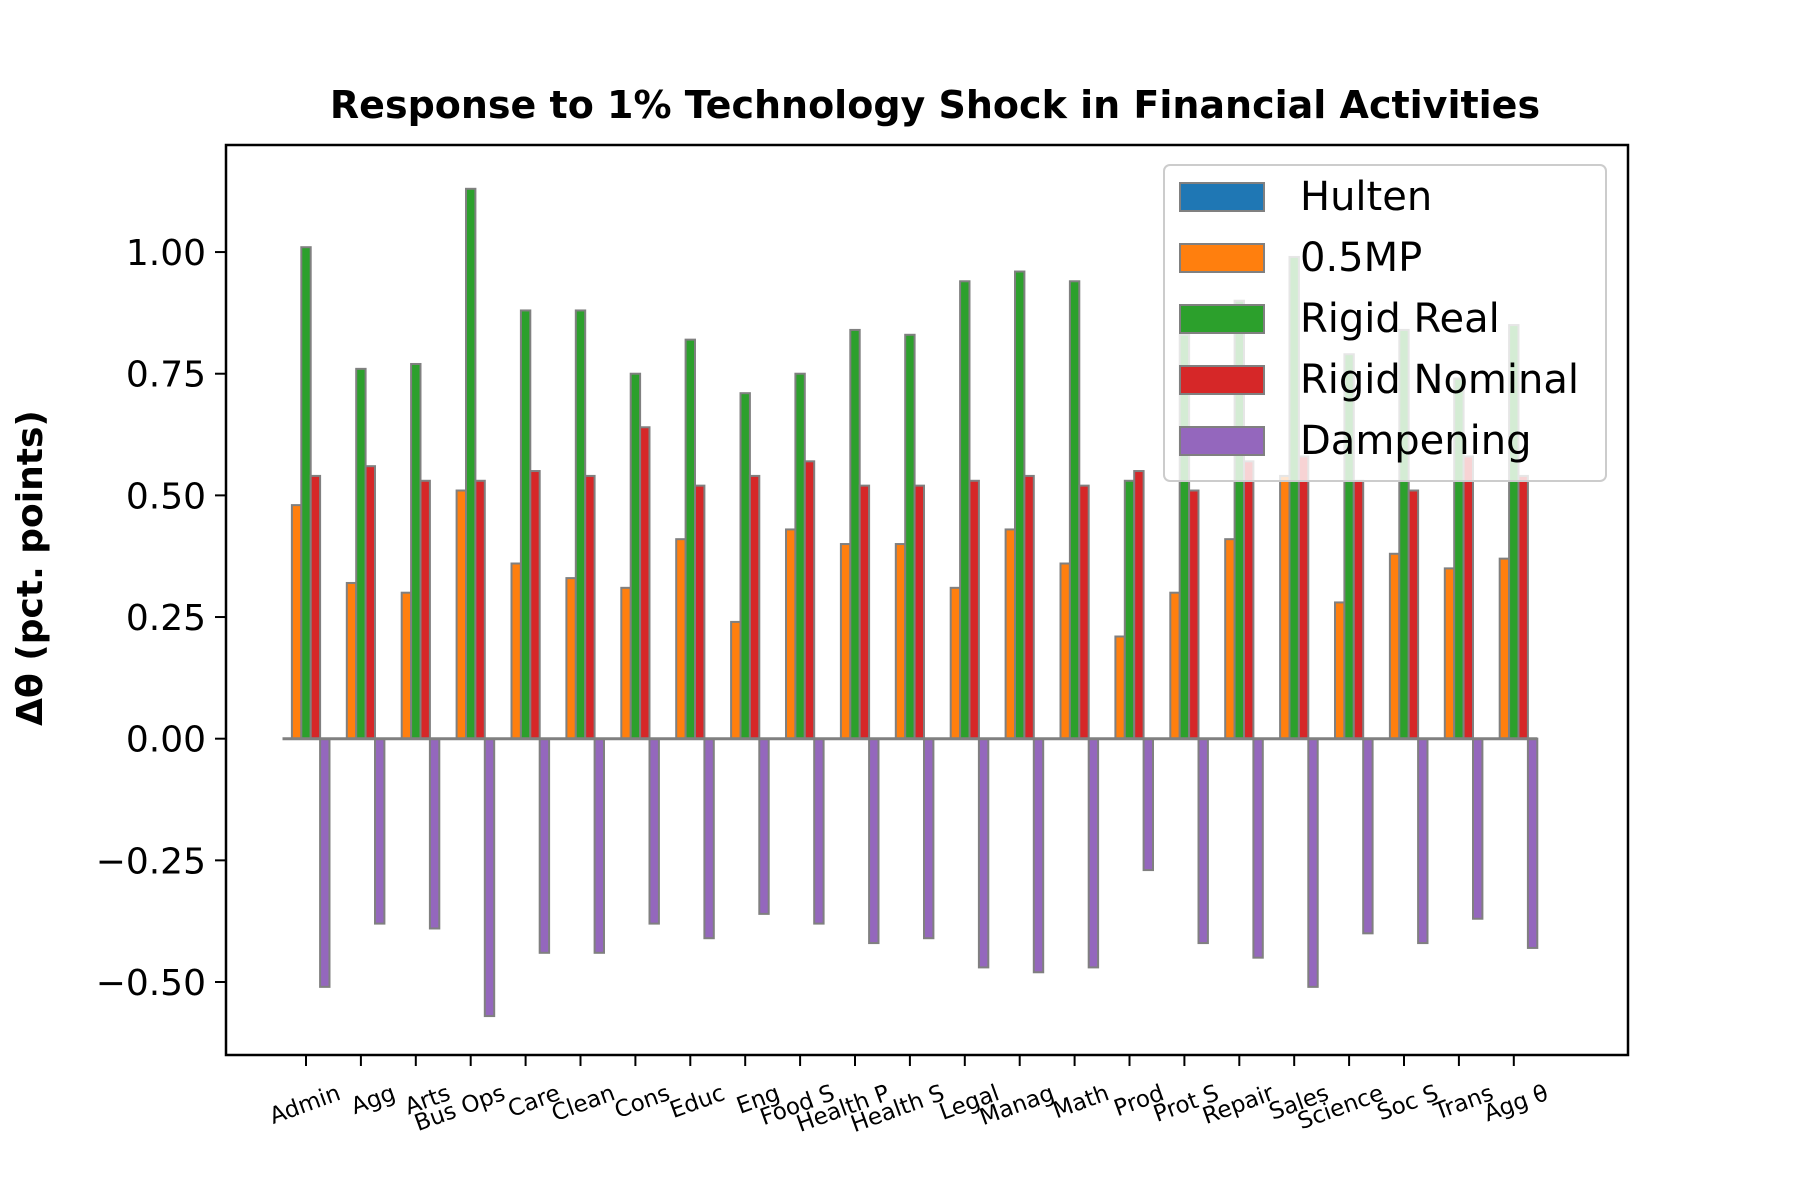 The height and width of the screenshot is (1200, 1800). What do you see at coordinates (1413, 614) in the screenshot?
I see `bar-rigid-nominal-soc-s` at bounding box center [1413, 614].